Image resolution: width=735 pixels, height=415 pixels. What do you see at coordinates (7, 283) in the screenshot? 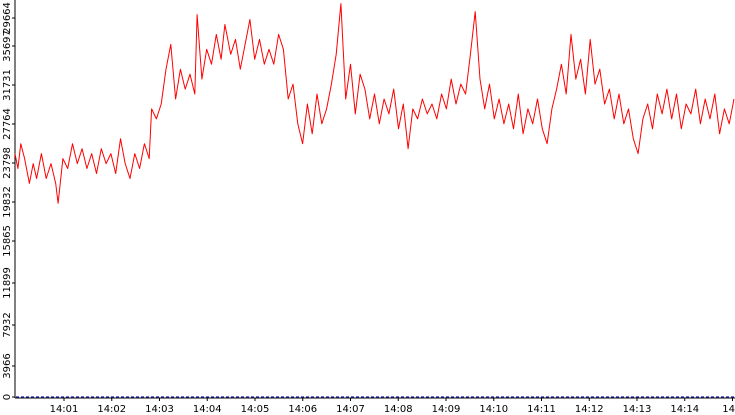
I see `y-tick-label: 11899` at bounding box center [7, 283].